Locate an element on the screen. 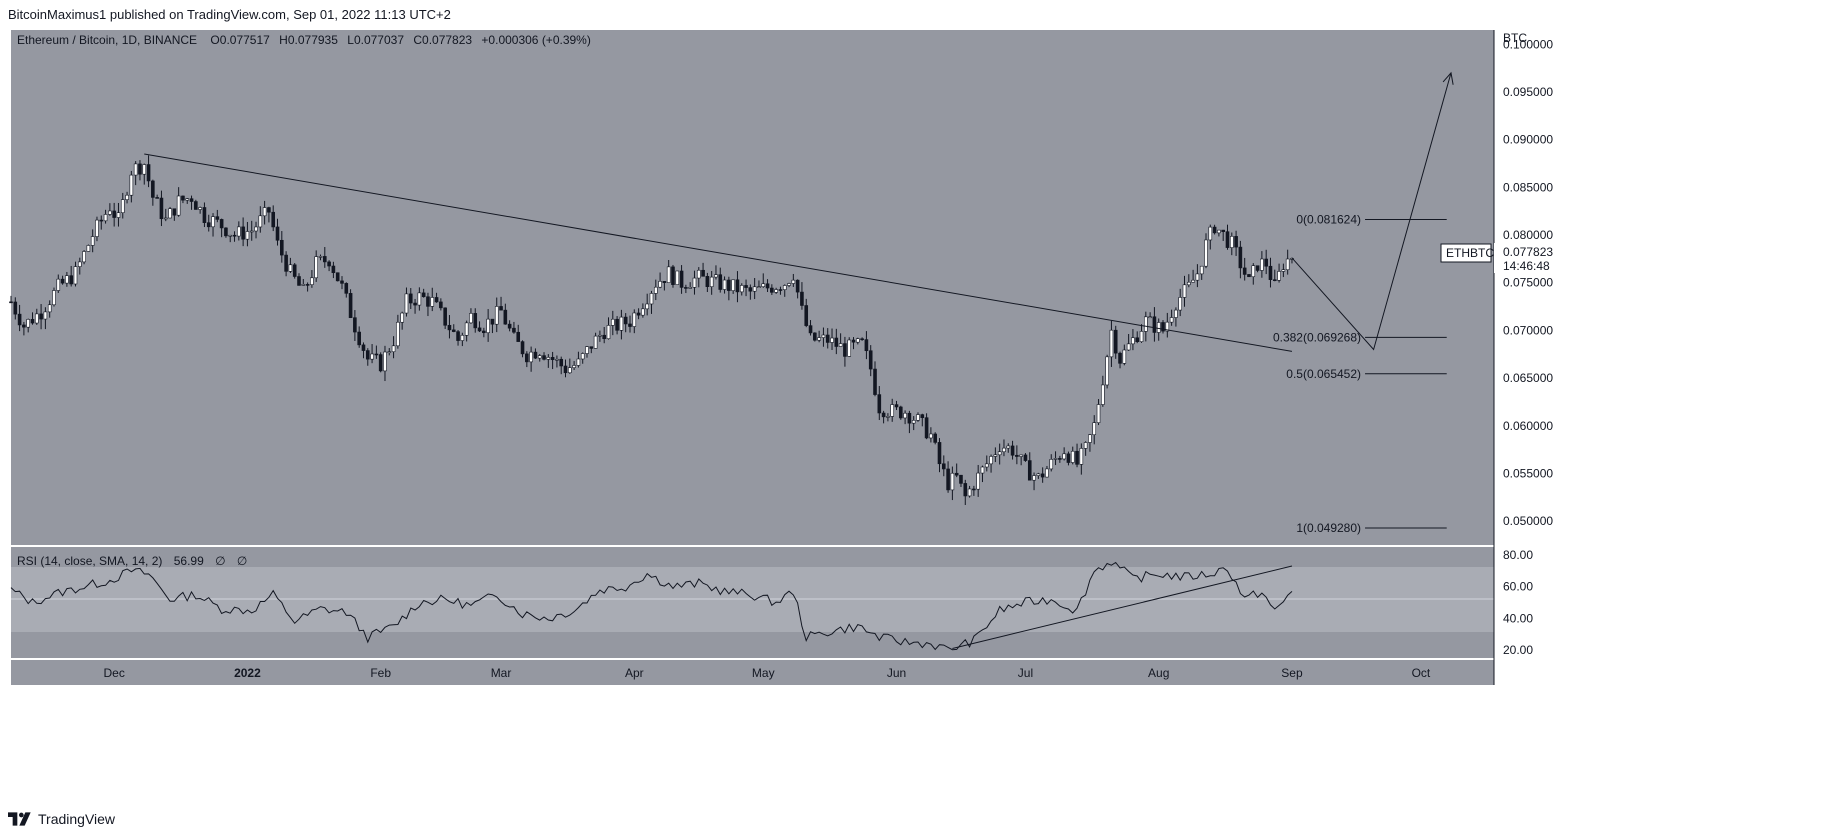 The image size is (1825, 837). legend-symbol: Ethereum / Bitcoin, 1D, BINANCE is located at coordinates (107, 40).